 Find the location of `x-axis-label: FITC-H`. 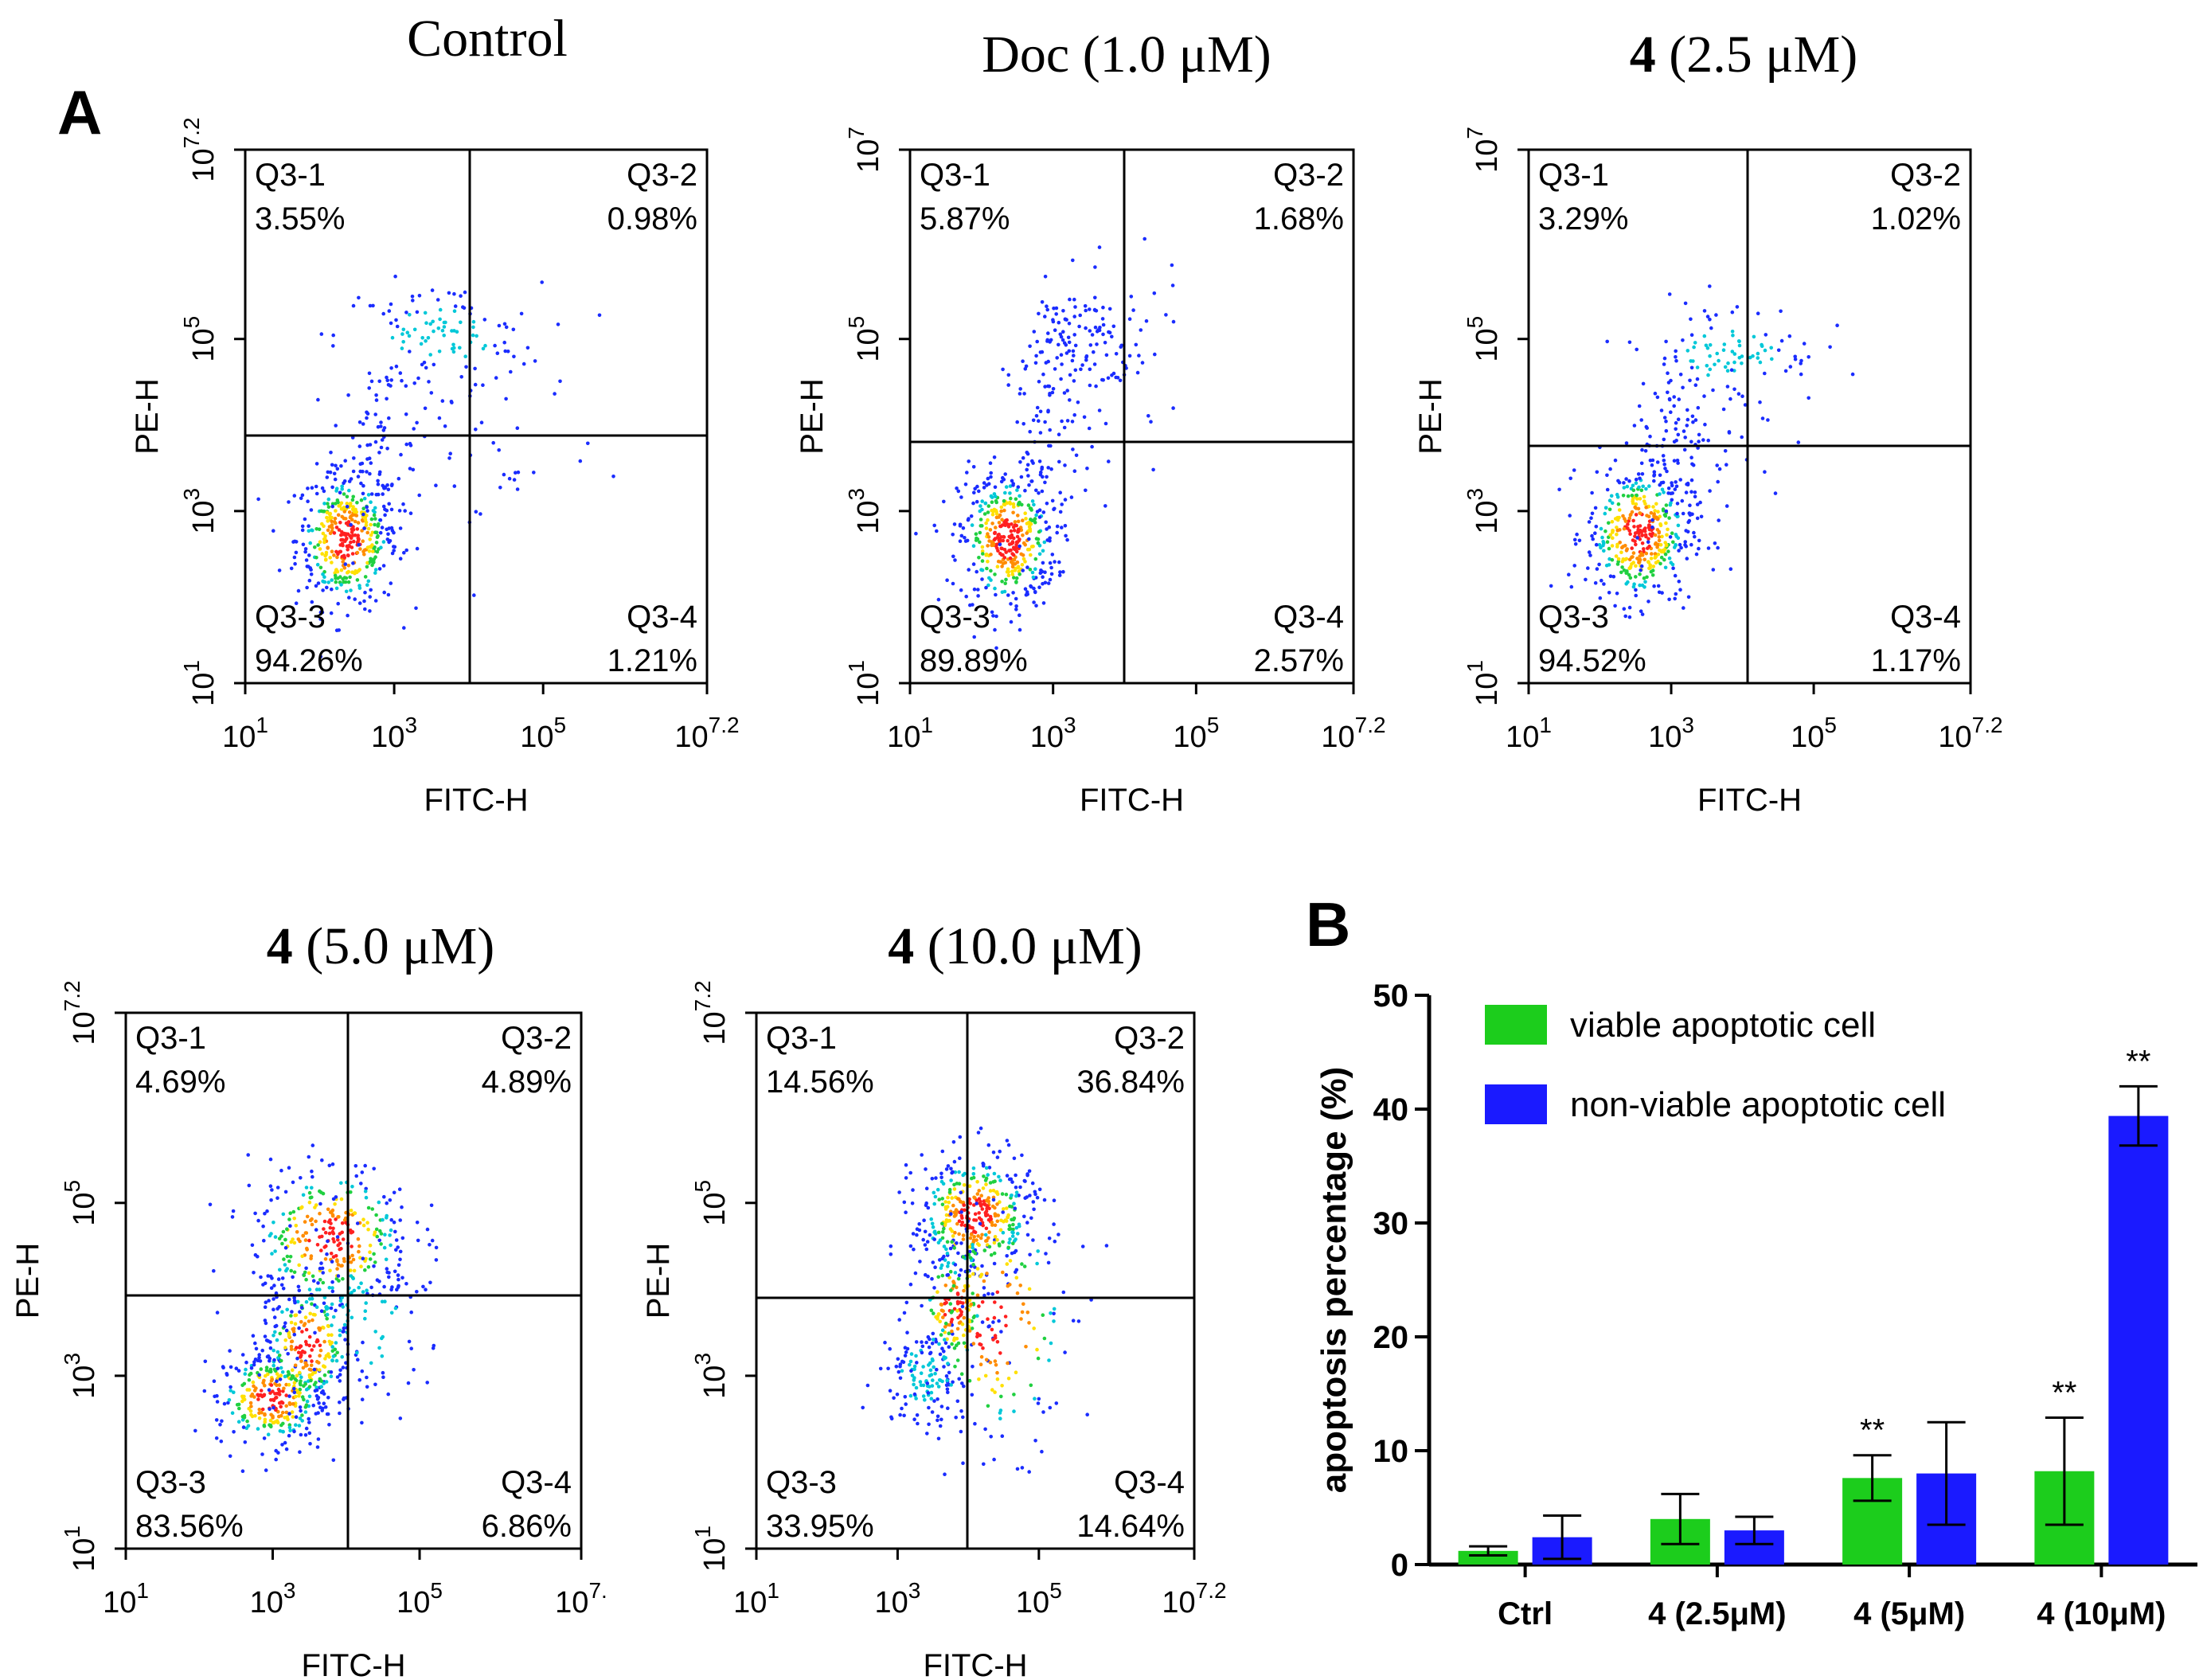

x-axis-label: FITC-H is located at coordinates (975, 1664).